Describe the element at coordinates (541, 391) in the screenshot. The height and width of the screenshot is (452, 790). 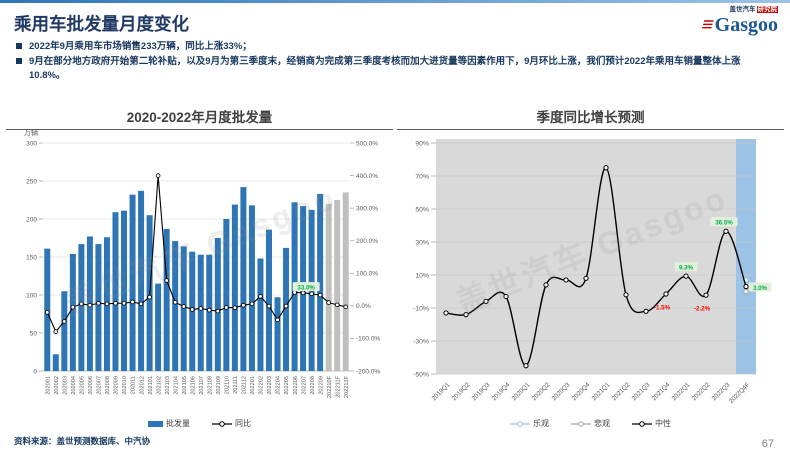
I see `svg-text: 2020Q2` at that location.